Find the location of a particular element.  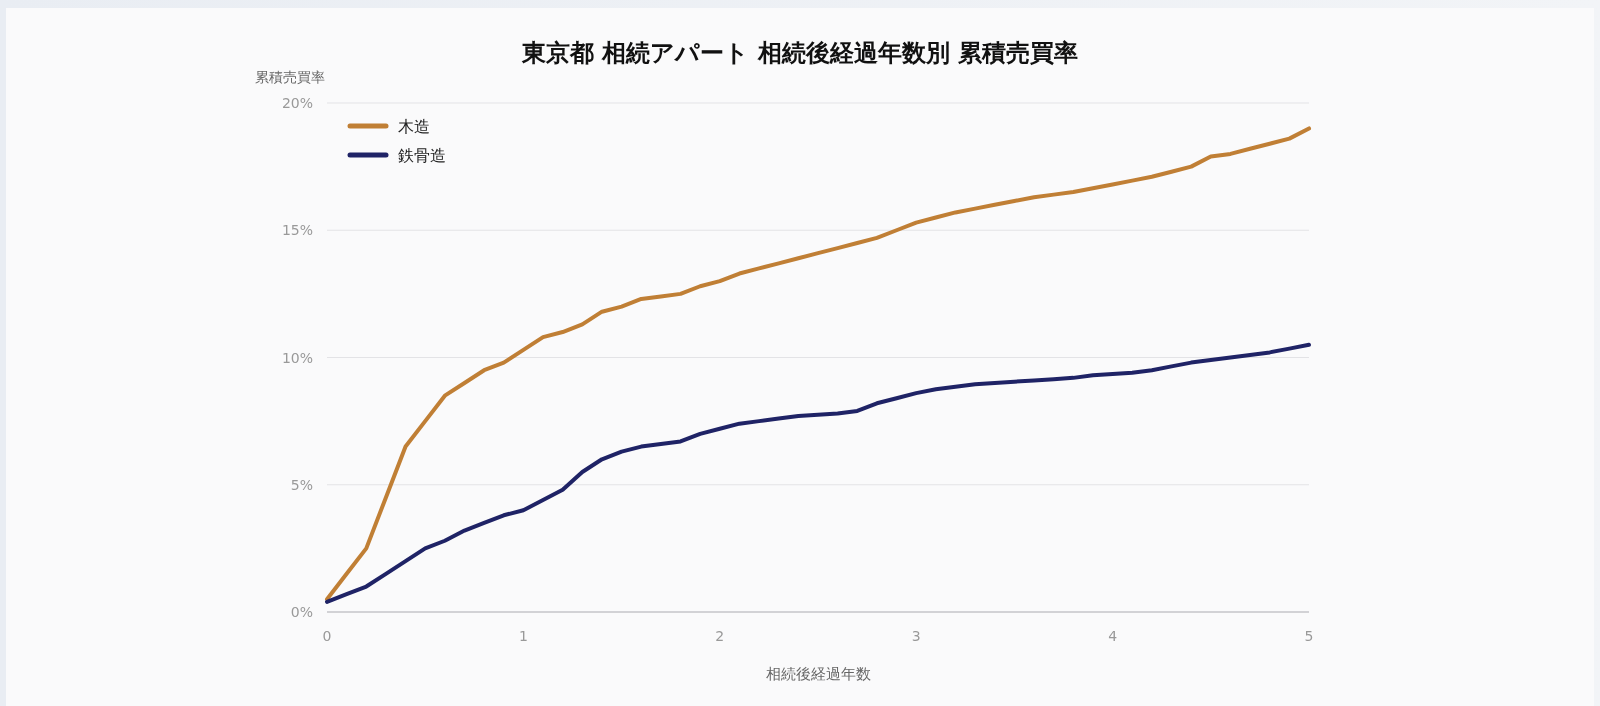

y-tick-label: 15% is located at coordinates (297, 230).